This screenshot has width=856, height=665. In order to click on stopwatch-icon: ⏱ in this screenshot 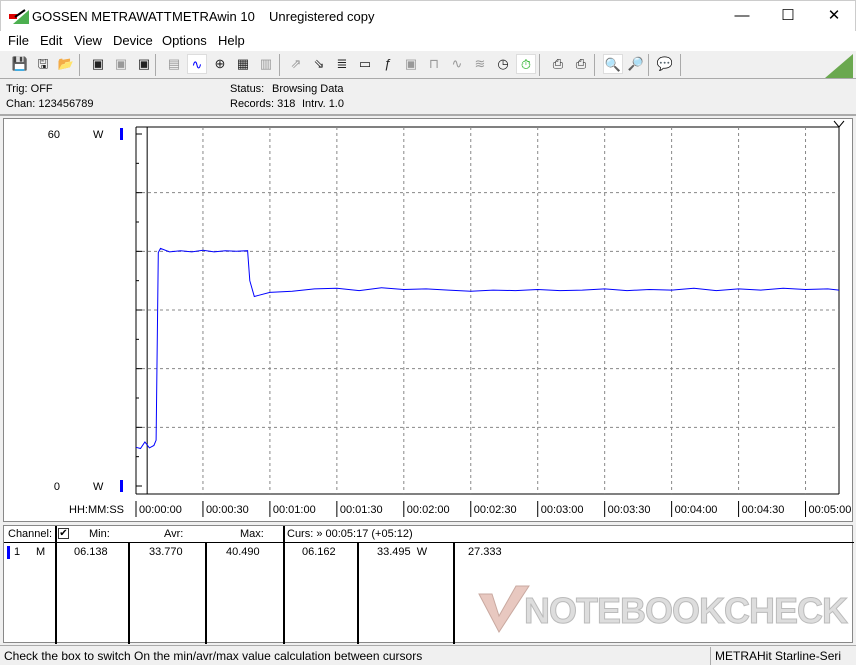, I will do `click(526, 64)`.